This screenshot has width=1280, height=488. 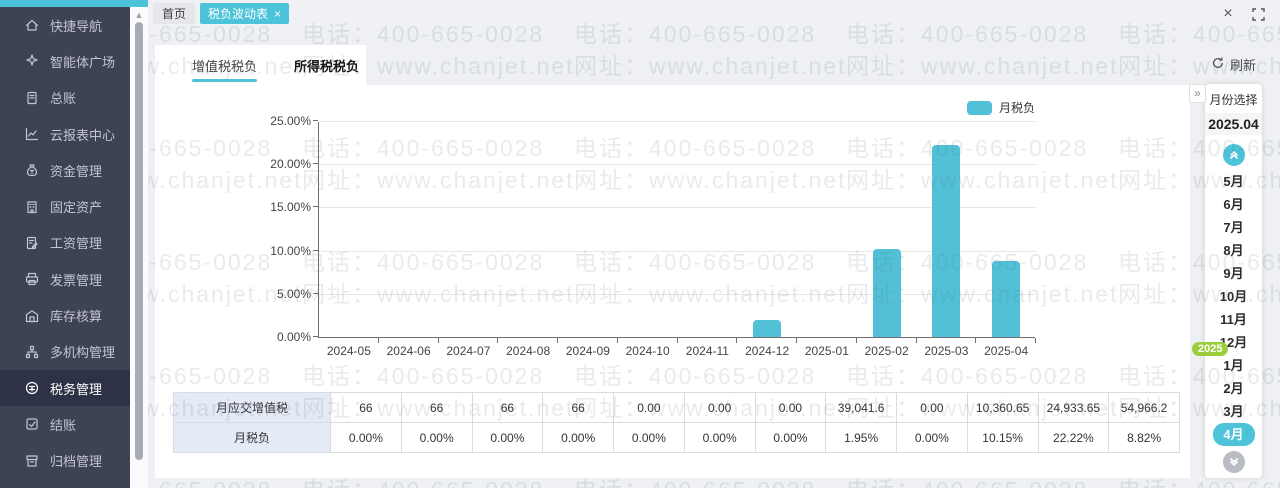 I want to click on sidebar-item-cloud-reports: 云报表中心, so click(x=65, y=134).